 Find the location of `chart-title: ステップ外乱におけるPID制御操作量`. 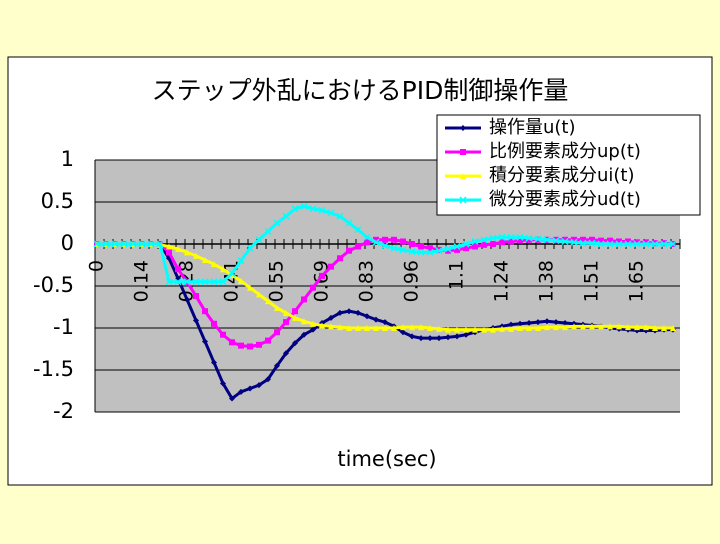

chart-title: ステップ外乱におけるPID制御操作量 is located at coordinates (360, 90).